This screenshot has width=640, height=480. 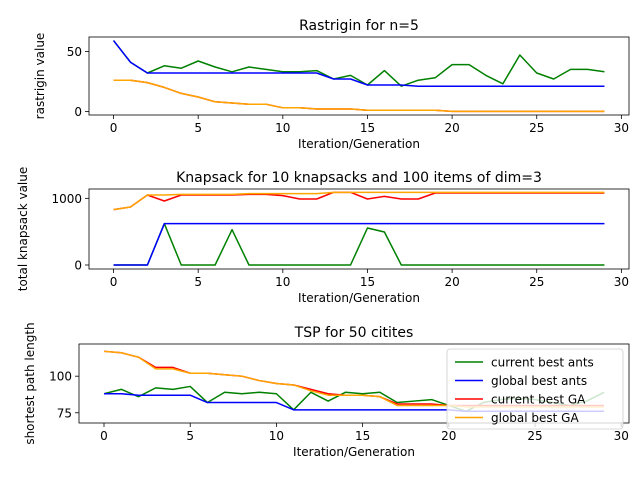 I want to click on chart-title: Rastrigin for n=5, so click(x=359, y=26).